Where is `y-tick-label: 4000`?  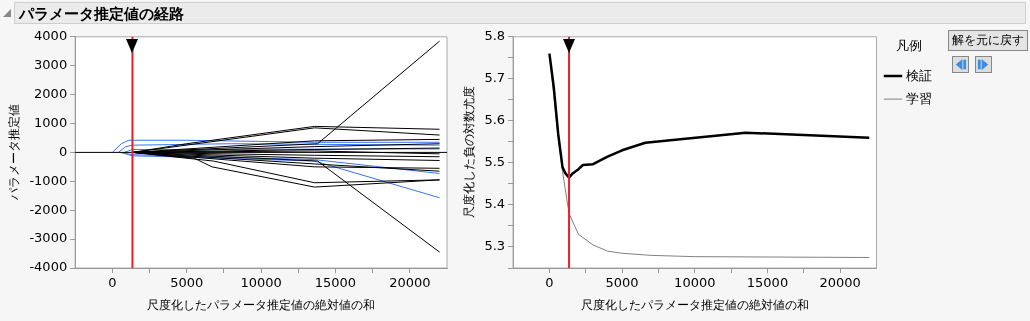 y-tick-label: 4000 is located at coordinates (51, 36).